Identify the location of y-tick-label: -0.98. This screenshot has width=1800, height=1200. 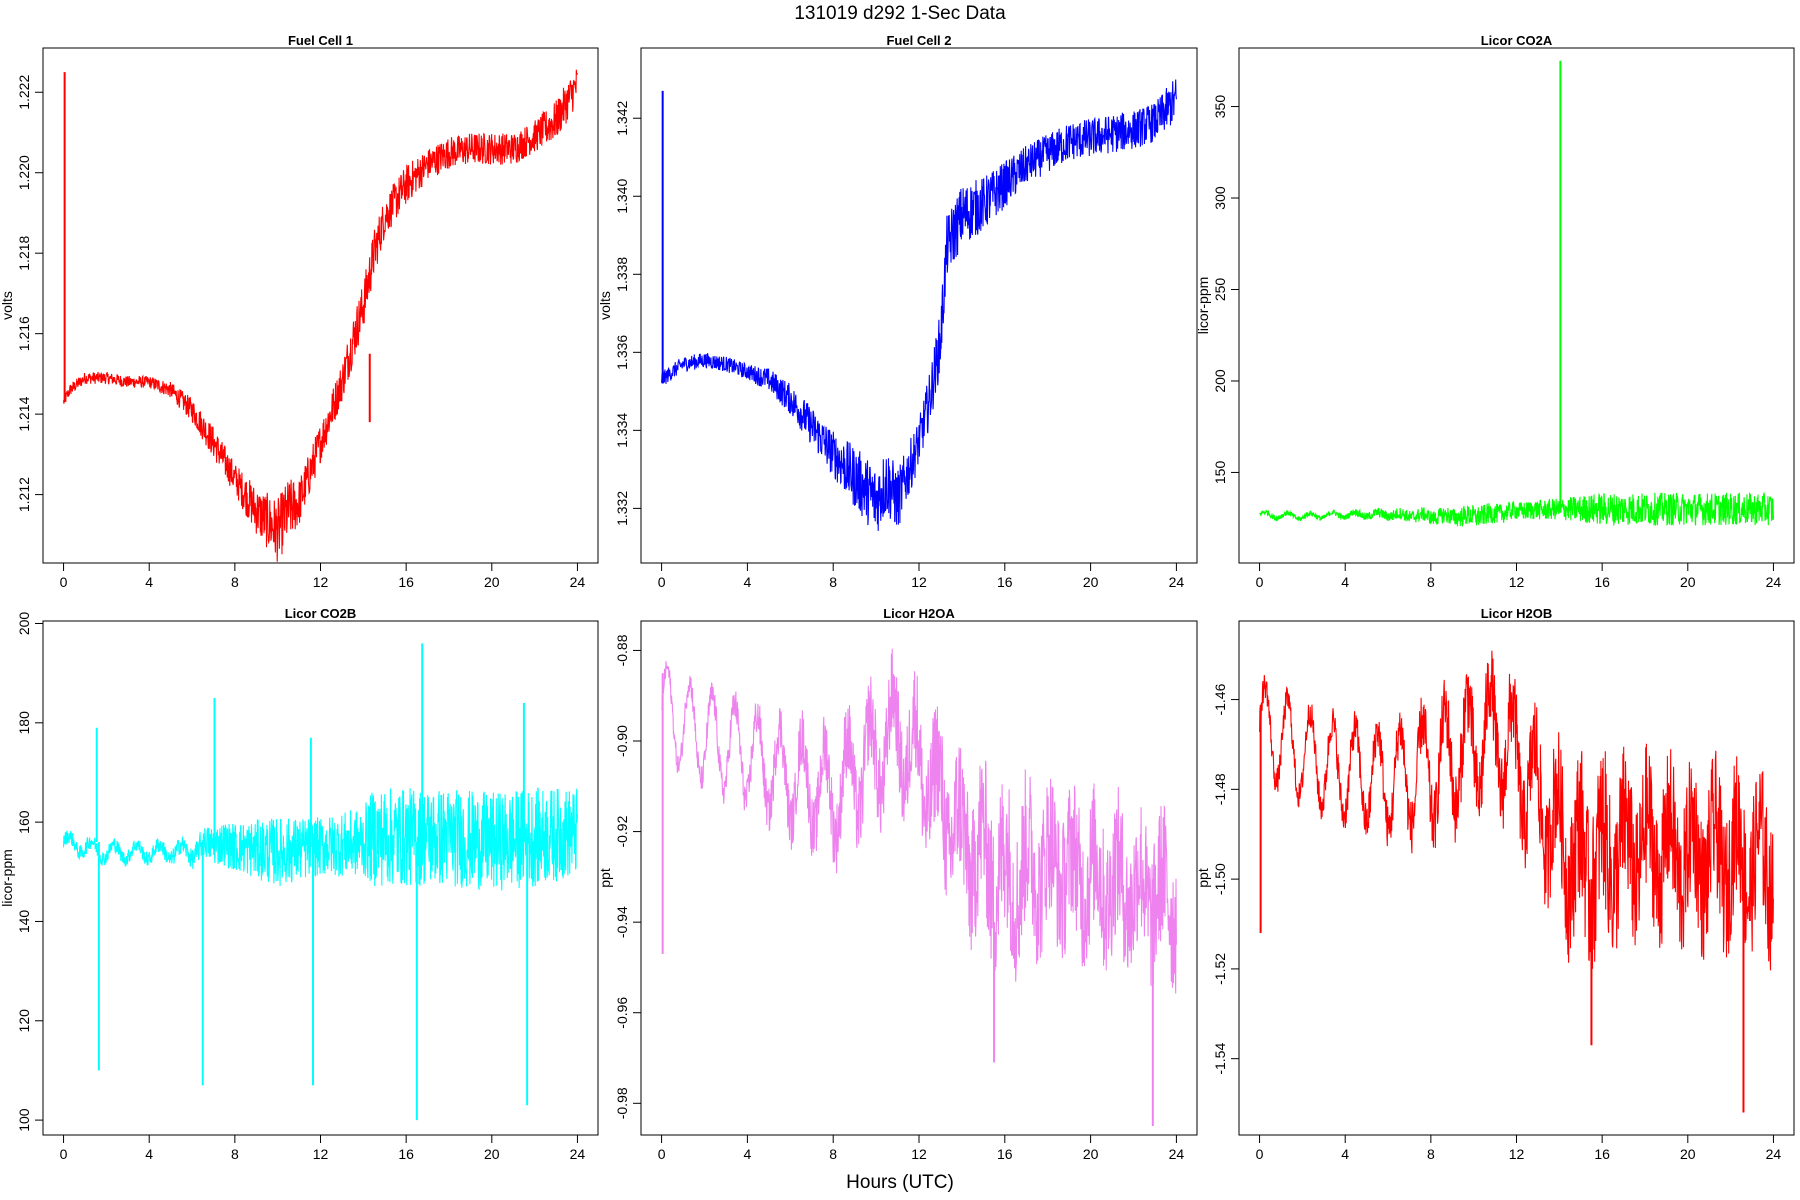
(622, 1103).